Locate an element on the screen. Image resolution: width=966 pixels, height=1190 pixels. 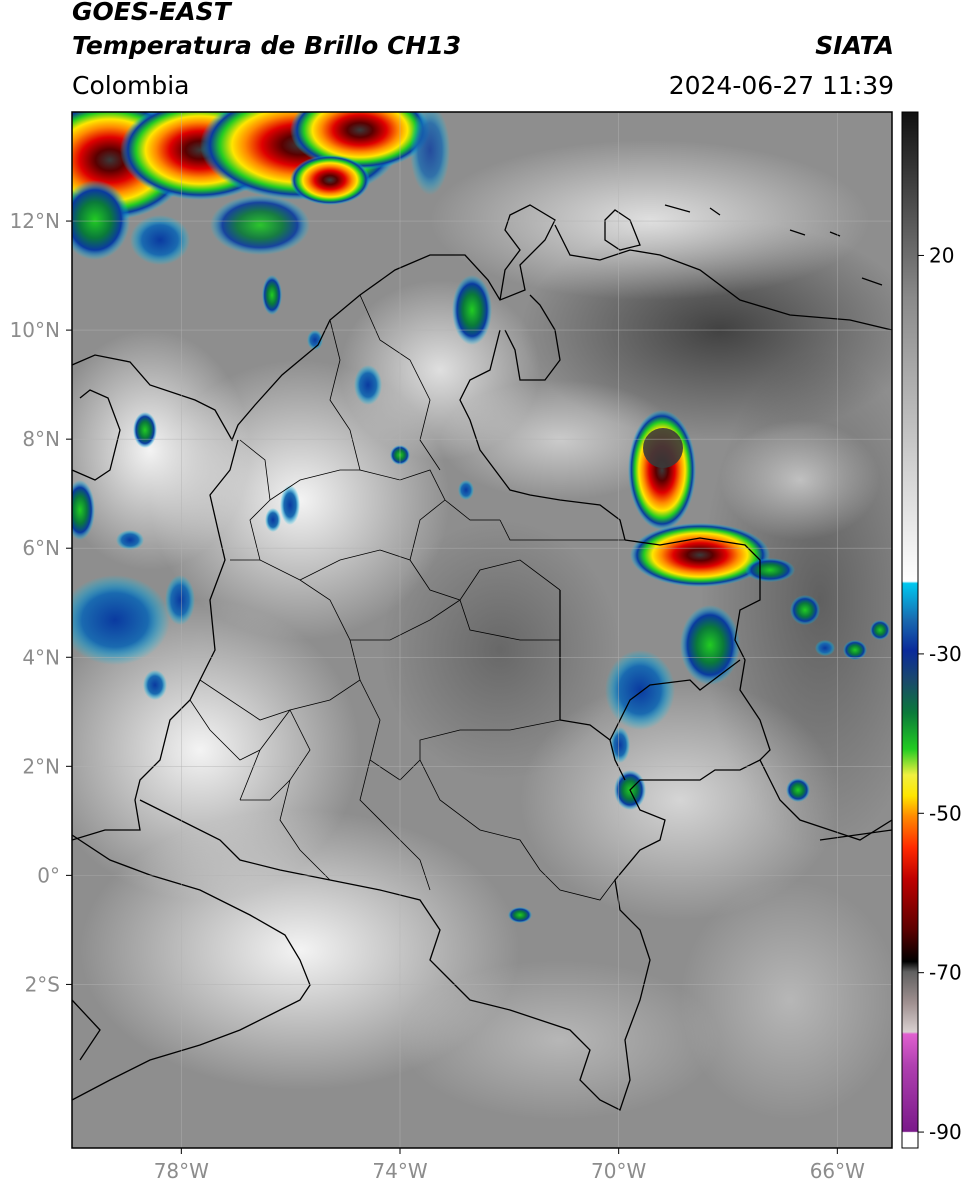
datetime-label: 2024-06-27 11:39 is located at coordinates (781, 85).